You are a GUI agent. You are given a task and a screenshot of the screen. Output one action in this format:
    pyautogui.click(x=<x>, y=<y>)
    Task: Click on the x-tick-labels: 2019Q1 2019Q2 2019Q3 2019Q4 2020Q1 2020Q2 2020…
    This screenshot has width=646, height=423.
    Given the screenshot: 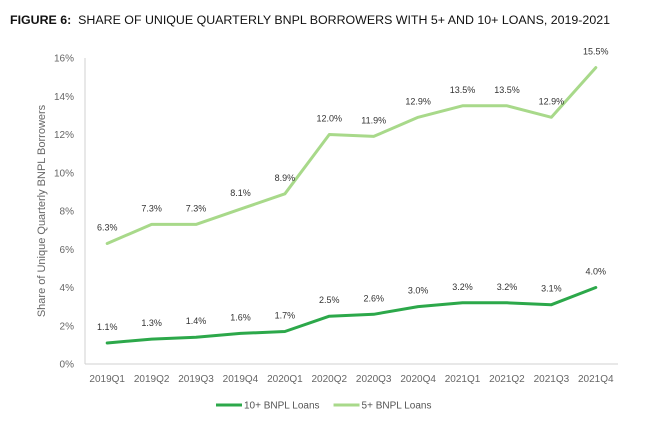 What is the action you would take?
    pyautogui.click(x=351, y=379)
    